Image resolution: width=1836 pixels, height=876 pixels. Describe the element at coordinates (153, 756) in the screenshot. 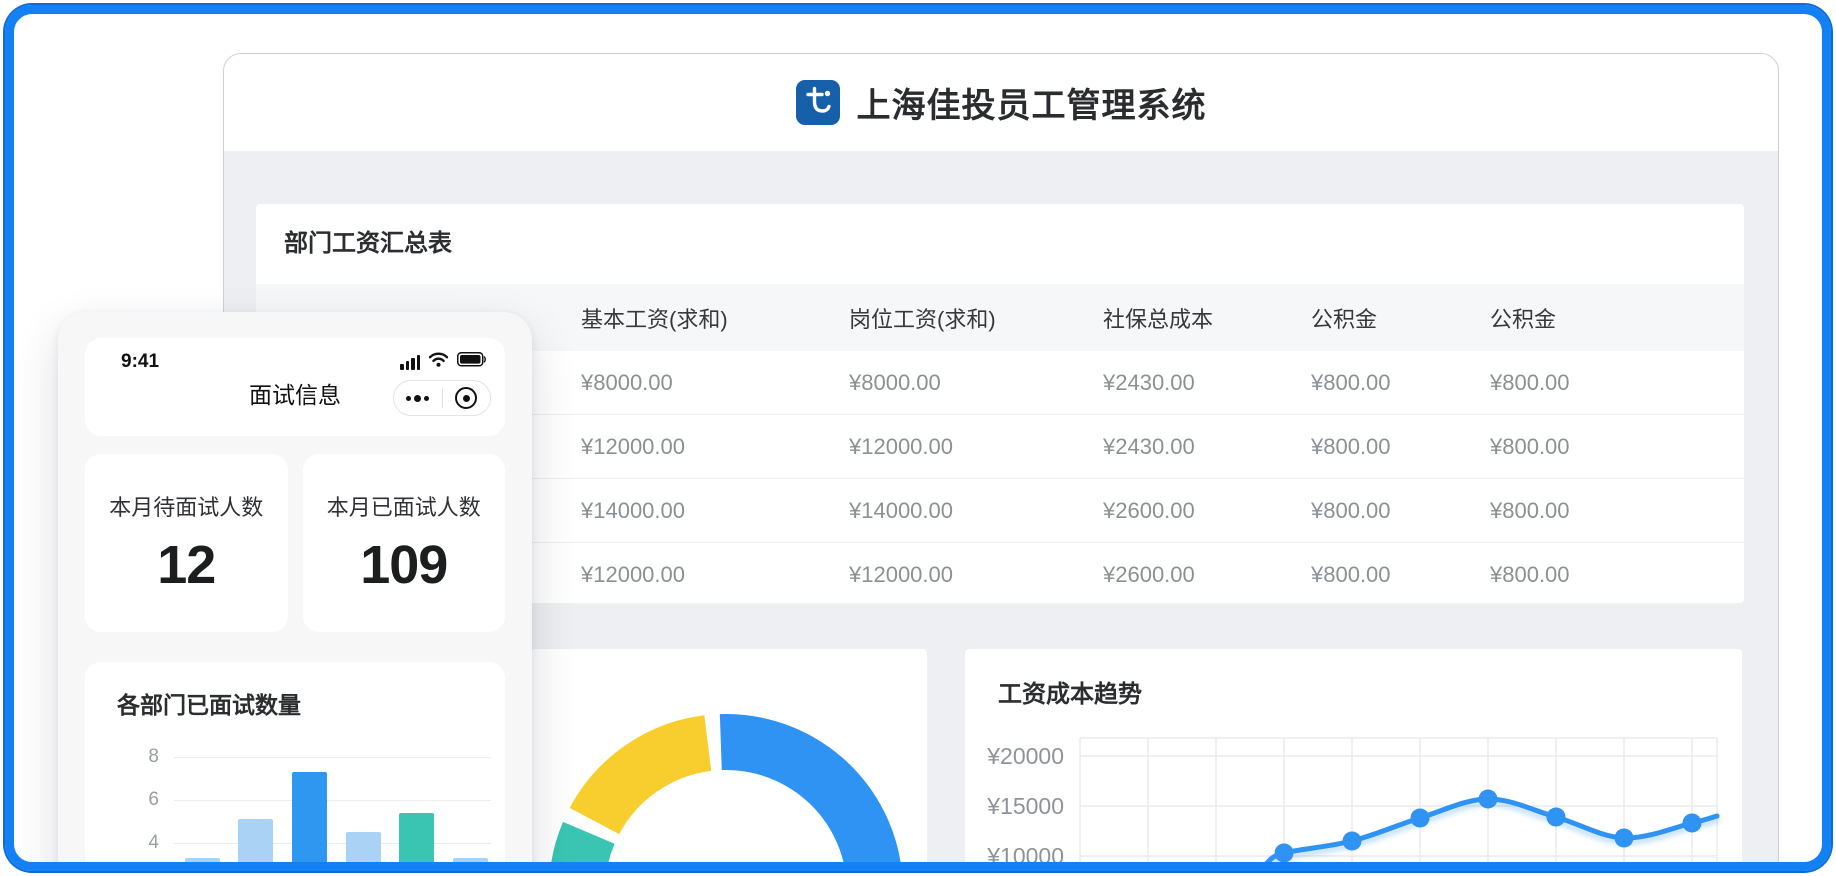

I see `y-axis-label: 8` at that location.